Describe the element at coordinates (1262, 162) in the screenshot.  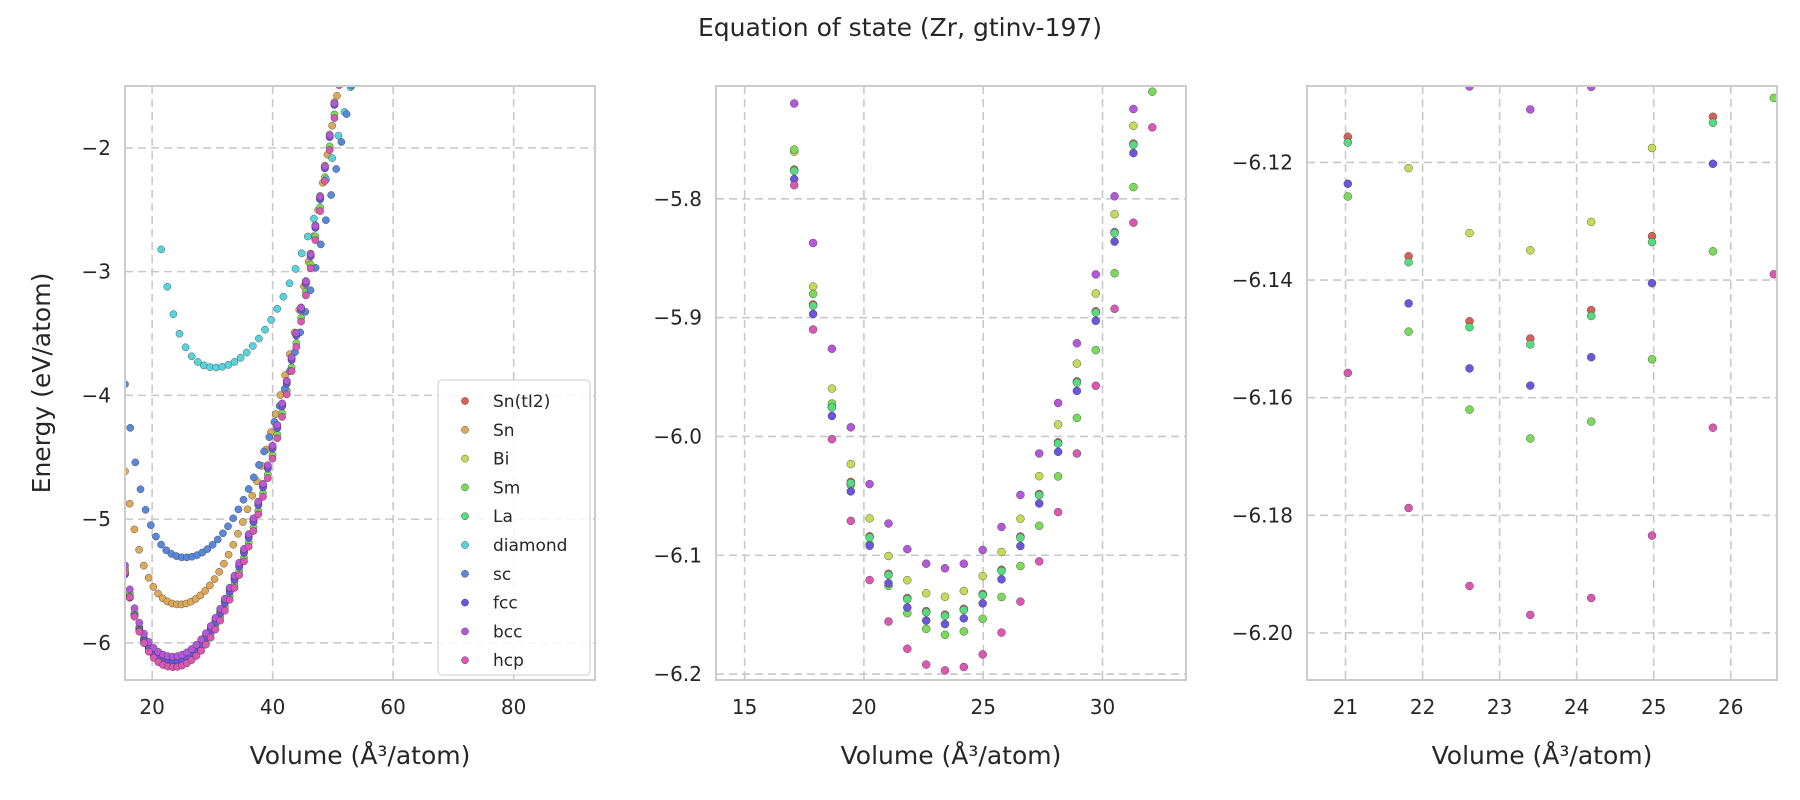
I see `y-tick-label: −6.12` at that location.